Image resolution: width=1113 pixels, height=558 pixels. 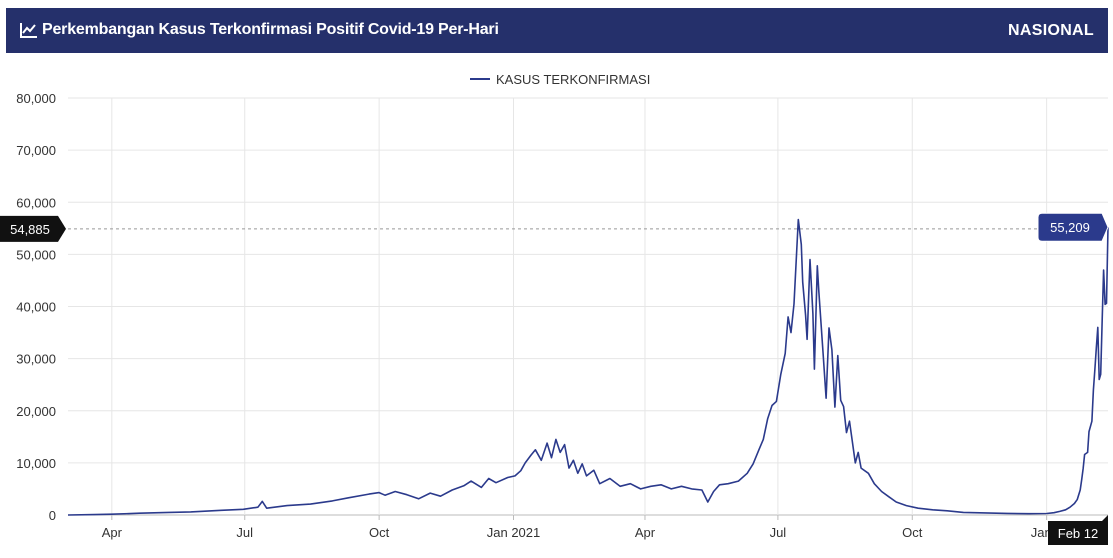 What do you see at coordinates (36, 359) in the screenshot?
I see `y-tick-label: 30,000` at bounding box center [36, 359].